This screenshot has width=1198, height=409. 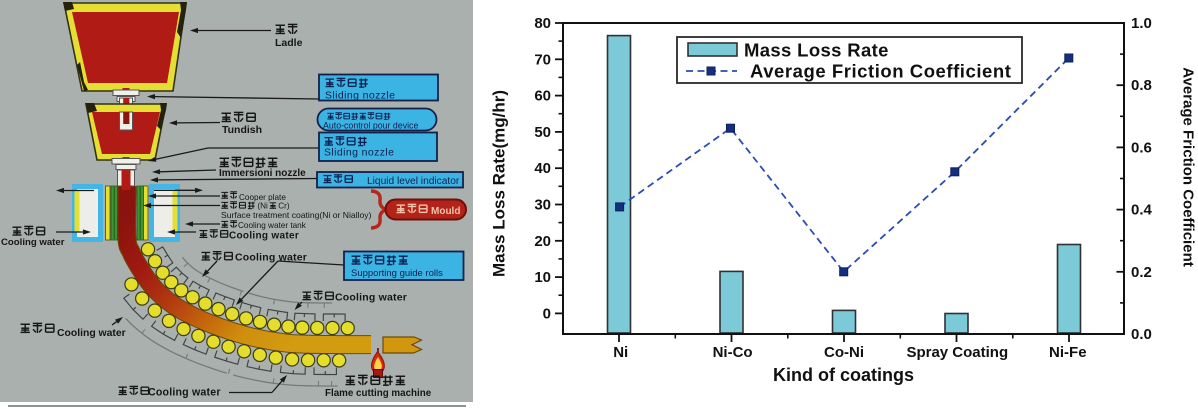 I want to click on svg-text:Surface treatment coating(Ni o: Surface treatment coating(Ni or Nialloy), so click(x=296, y=215).